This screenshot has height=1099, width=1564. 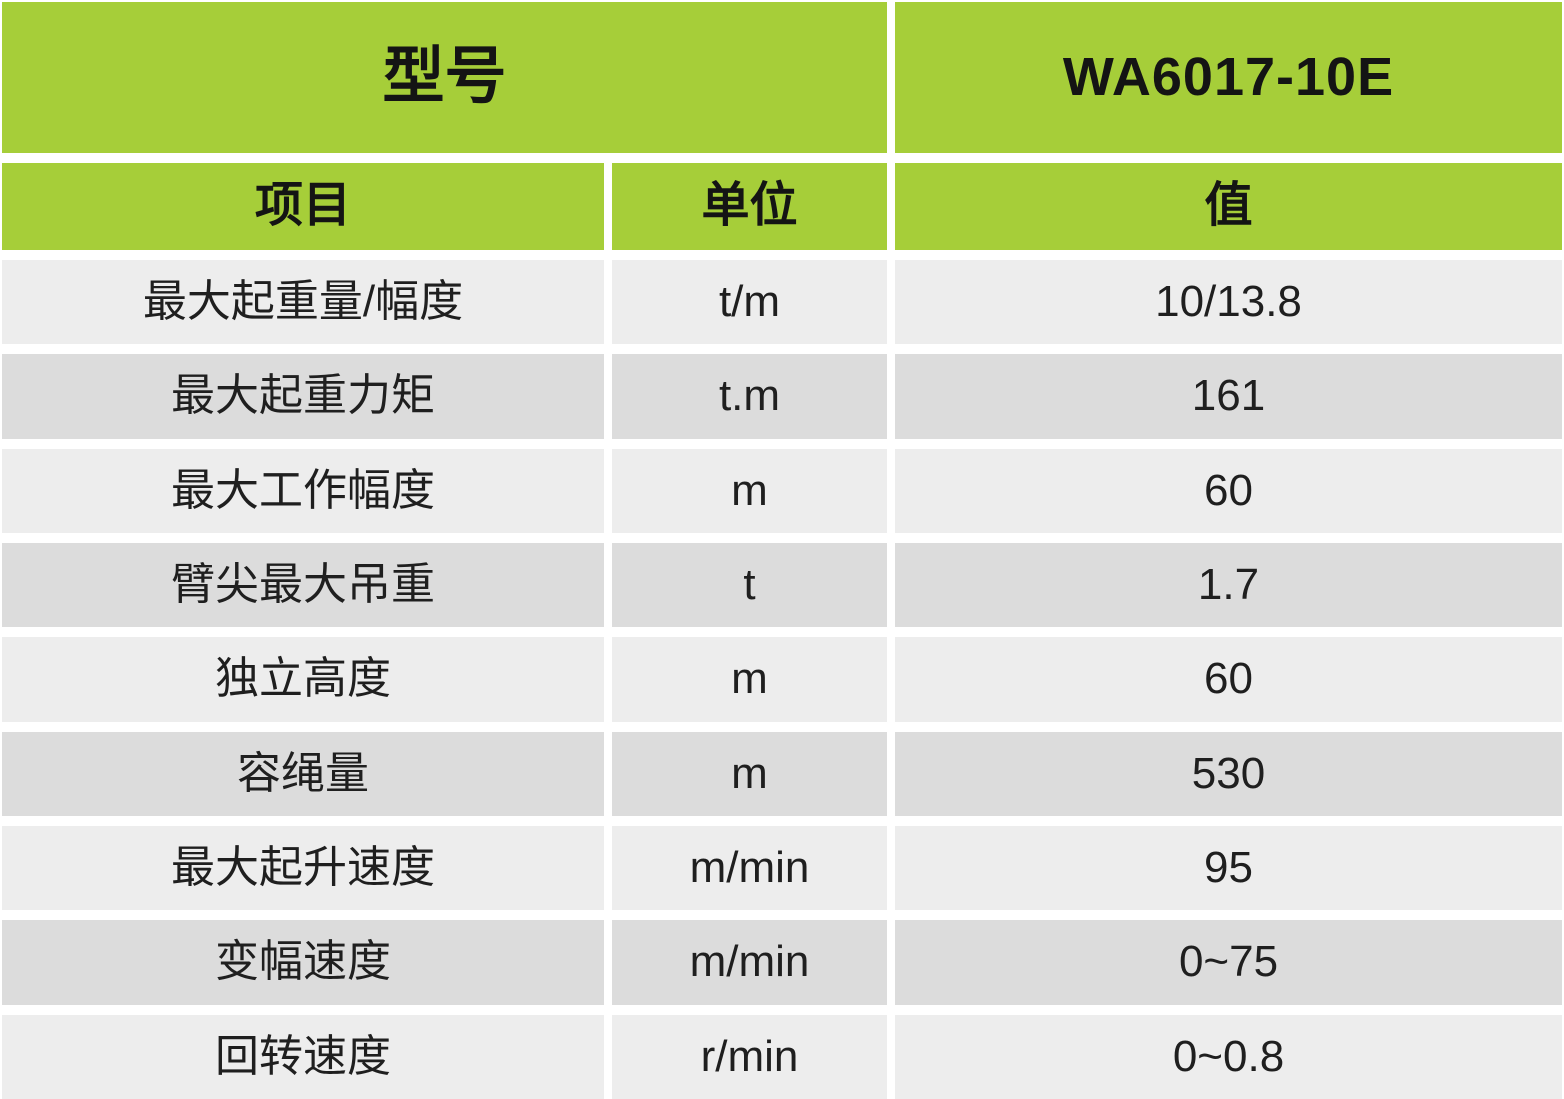 What do you see at coordinates (303, 302) in the screenshot?
I see `row-item-cell: 最大起重量/幅度` at bounding box center [303, 302].